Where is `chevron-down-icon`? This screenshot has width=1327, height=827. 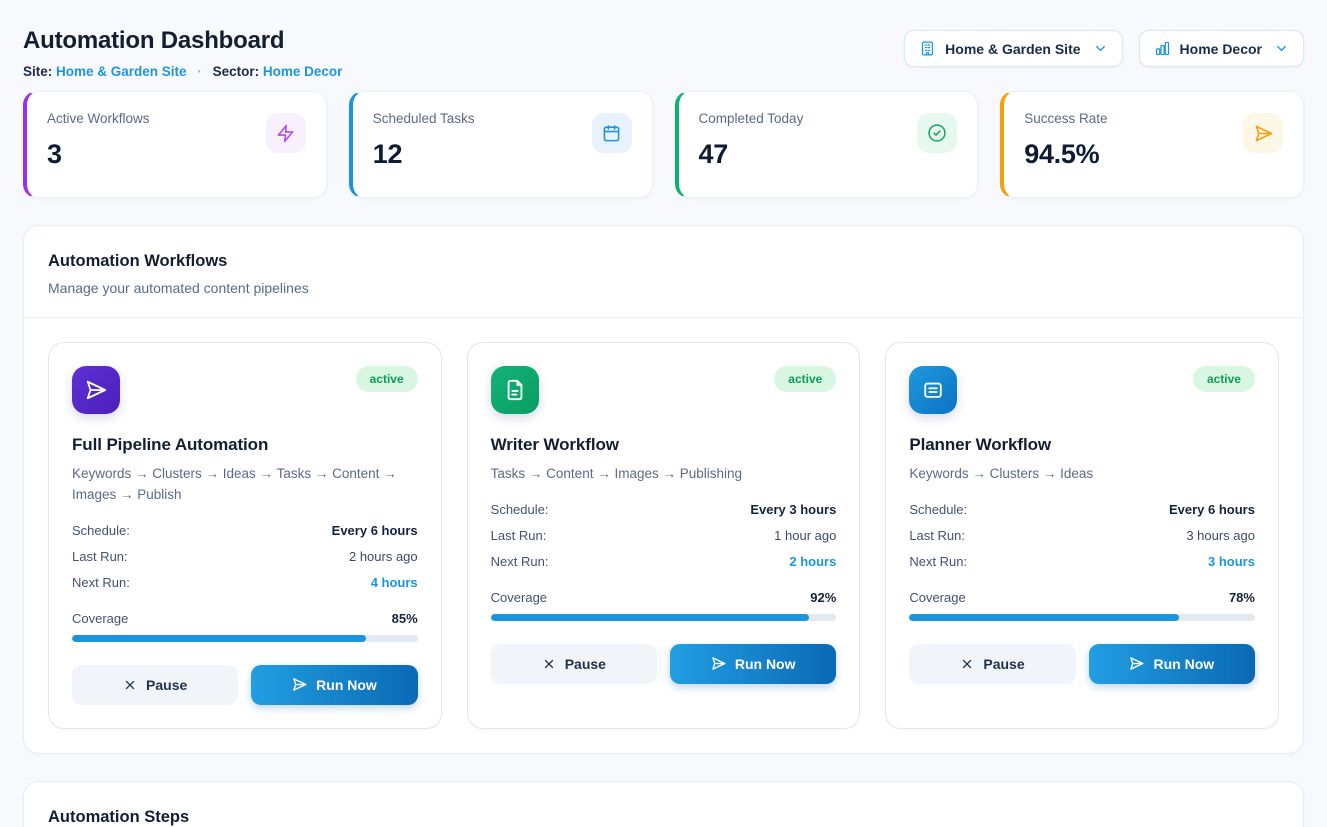 chevron-down-icon is located at coordinates (1100, 48).